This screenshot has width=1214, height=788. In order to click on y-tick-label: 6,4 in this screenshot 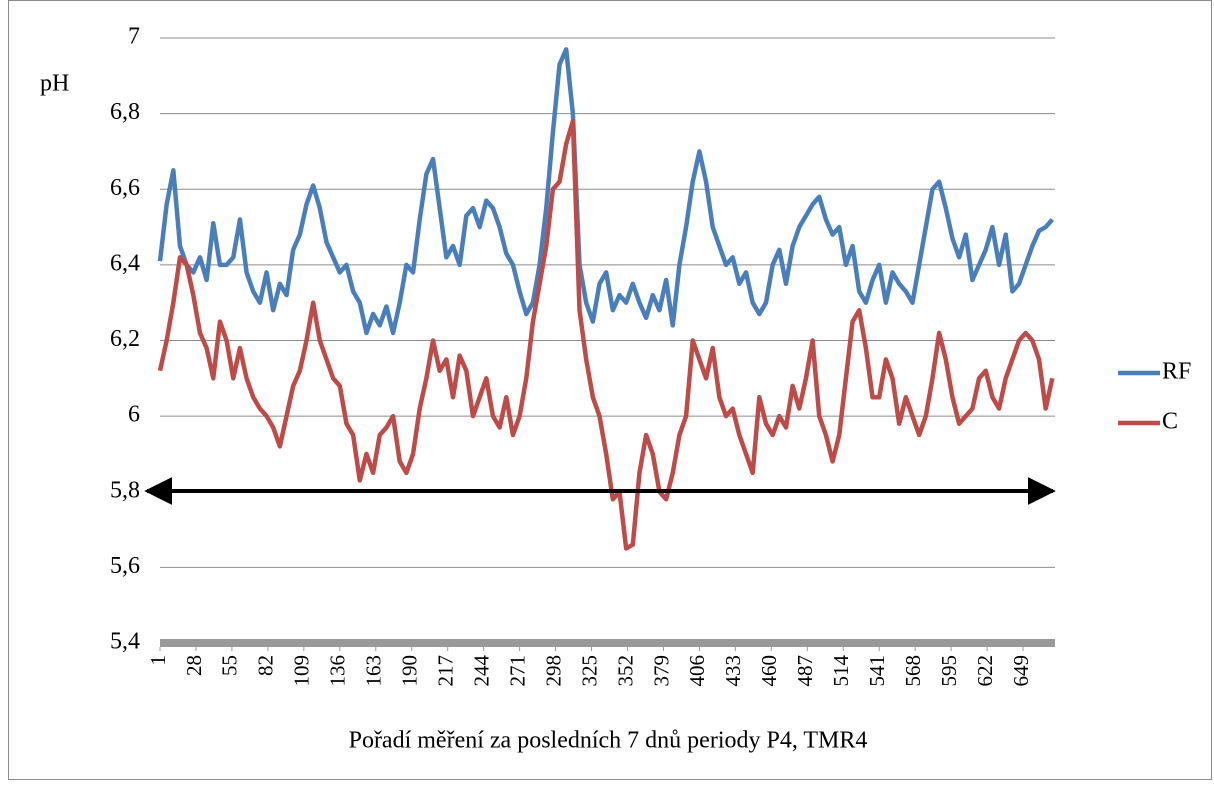, I will do `click(125, 263)`.